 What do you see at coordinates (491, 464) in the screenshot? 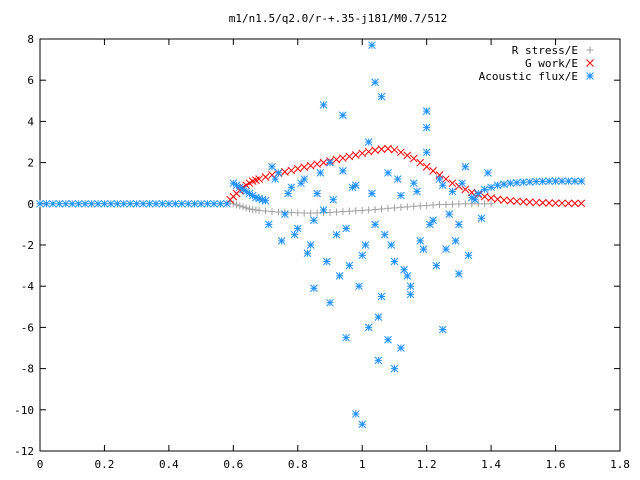
I see `x-tick-label: 1.4` at bounding box center [491, 464].